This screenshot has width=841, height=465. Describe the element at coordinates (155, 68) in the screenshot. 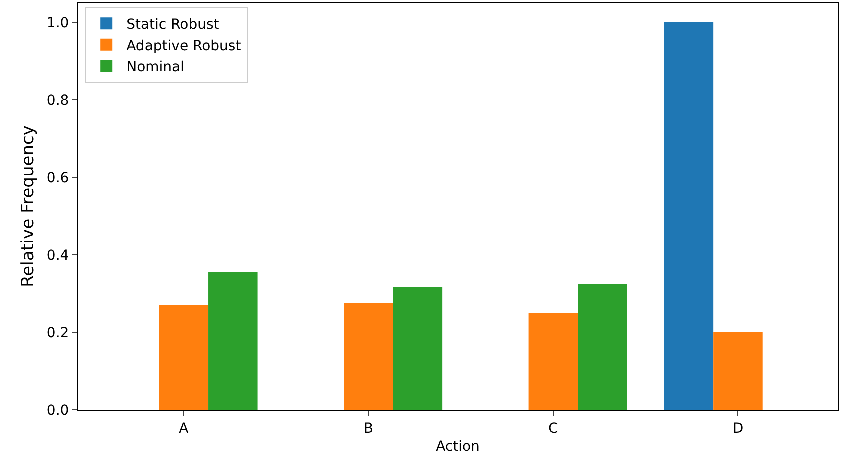

I see `legend-label: Nominal` at that location.